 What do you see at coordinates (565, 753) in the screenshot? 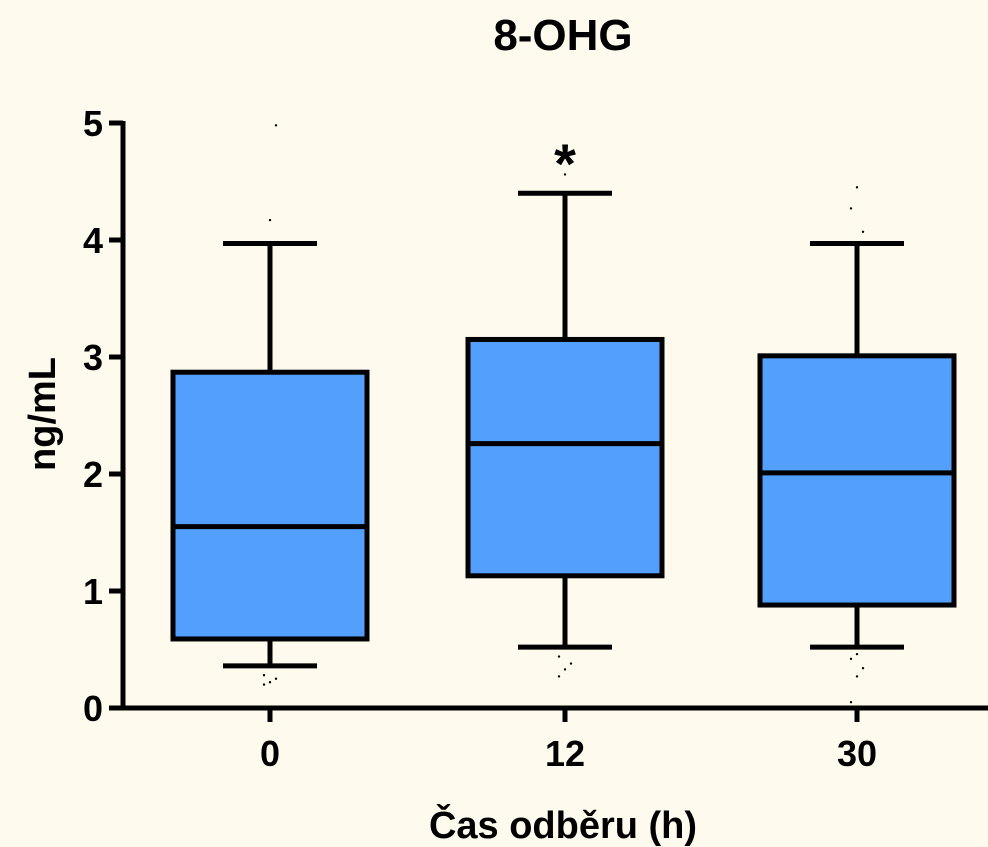
I see `x-tick-label: 12` at bounding box center [565, 753].